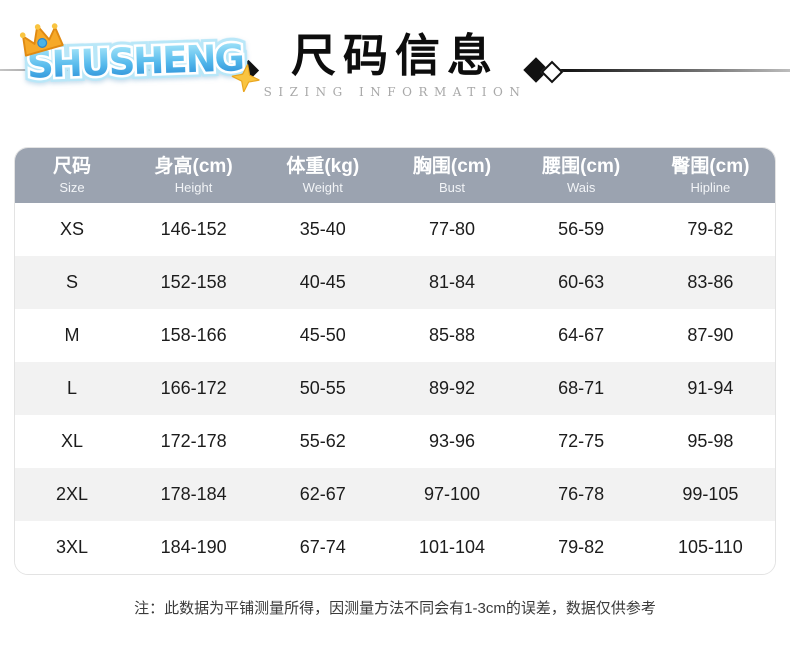  I want to click on col-label-en: Height, so click(193, 187).